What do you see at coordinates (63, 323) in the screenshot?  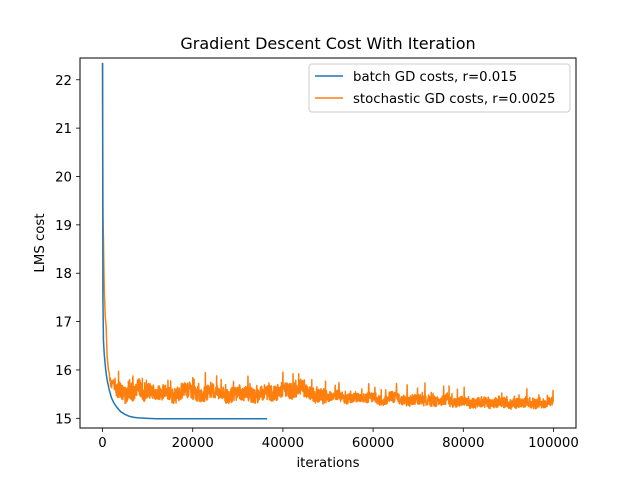 I see `y-tick-label: 17` at bounding box center [63, 323].